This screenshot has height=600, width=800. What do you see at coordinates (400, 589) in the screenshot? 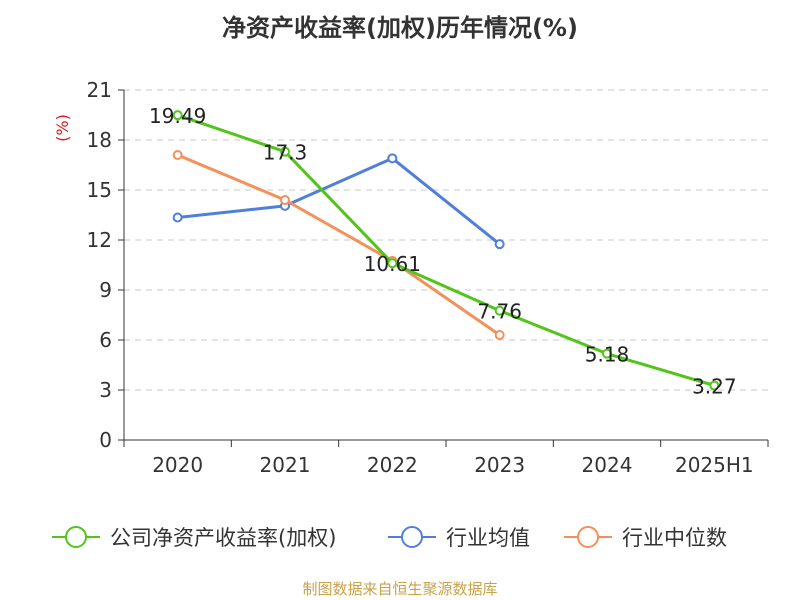
I see `source-note: 制图数据来自恒生聚源数据库` at bounding box center [400, 589].